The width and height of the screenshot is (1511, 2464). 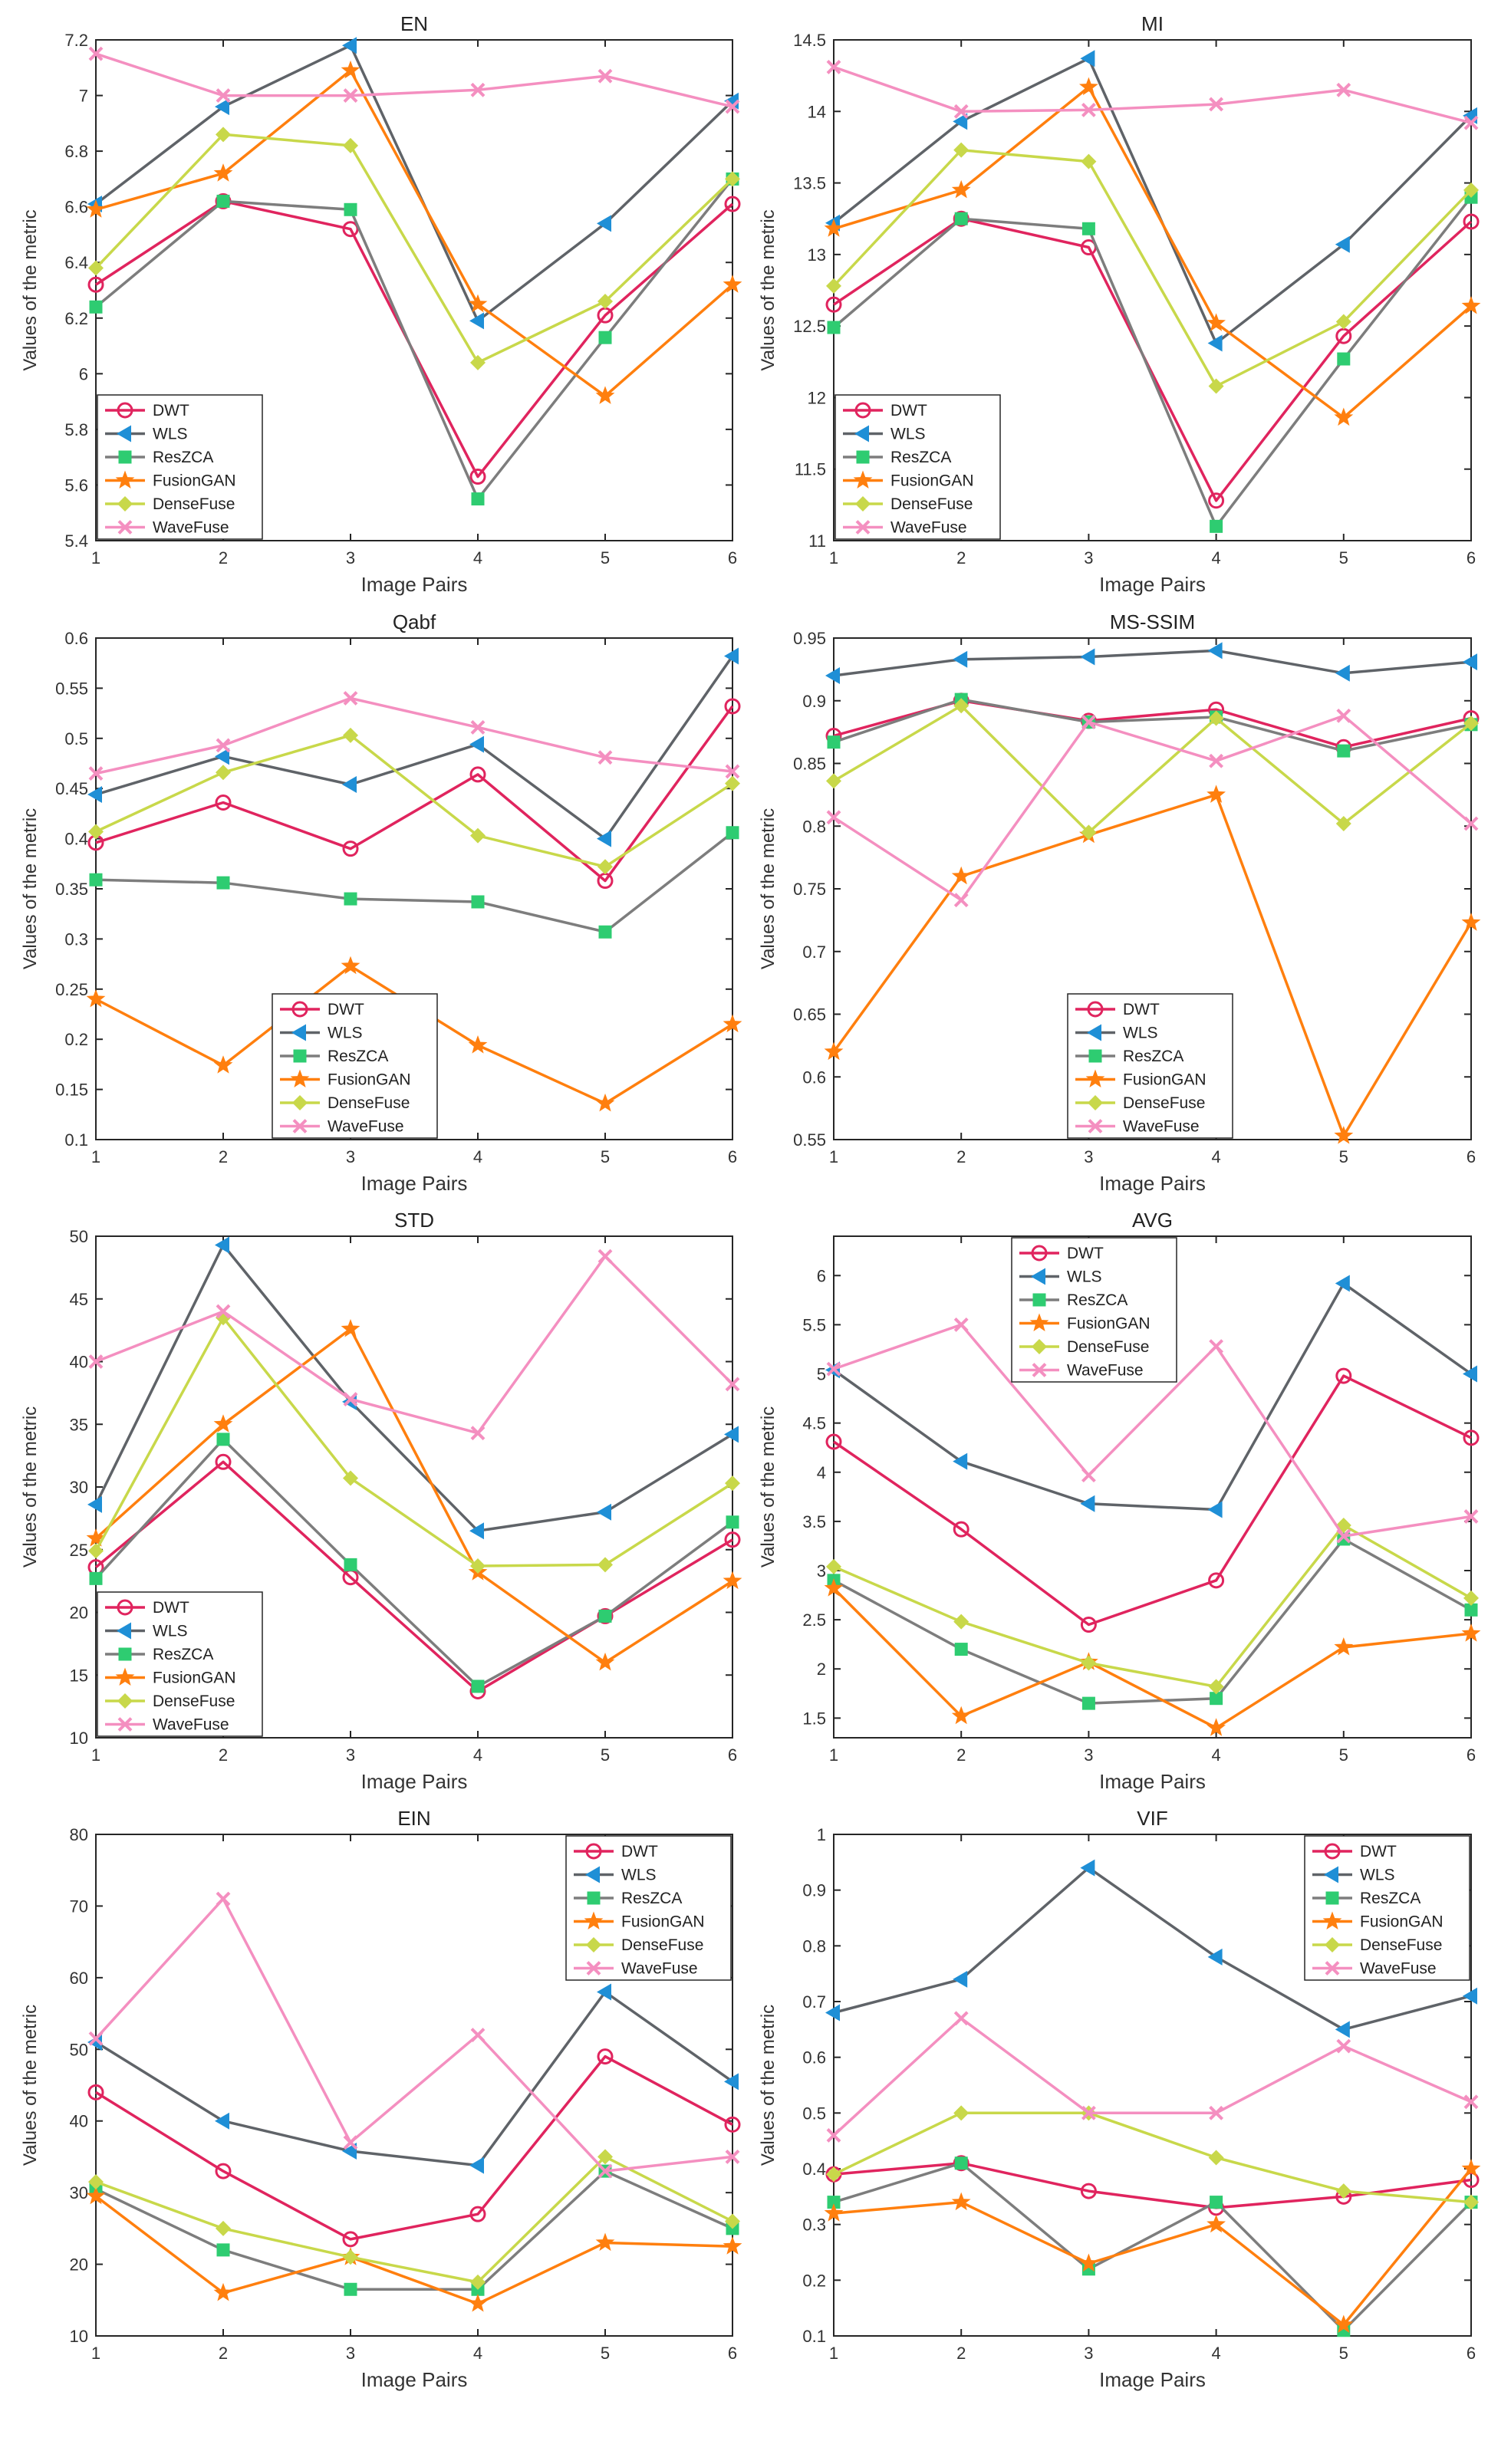 I want to click on y-tick-label: 60, so click(x=79, y=1978).